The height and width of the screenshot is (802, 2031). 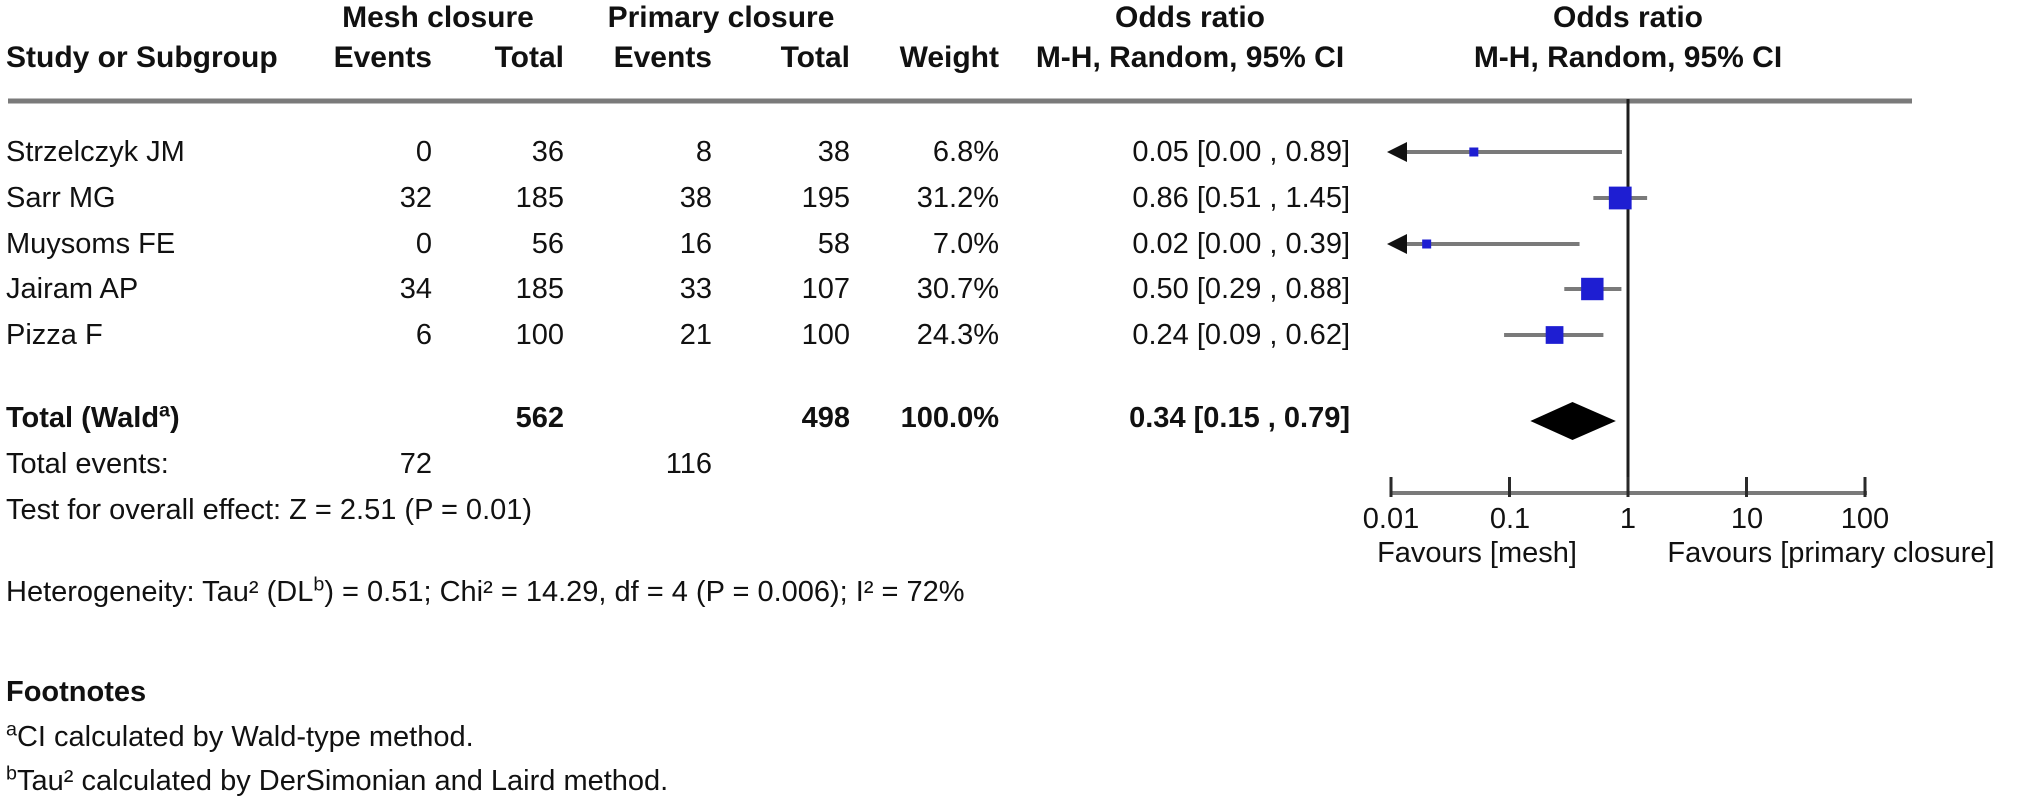 What do you see at coordinates (695, 198) in the screenshot?
I see `study-events2: 38` at bounding box center [695, 198].